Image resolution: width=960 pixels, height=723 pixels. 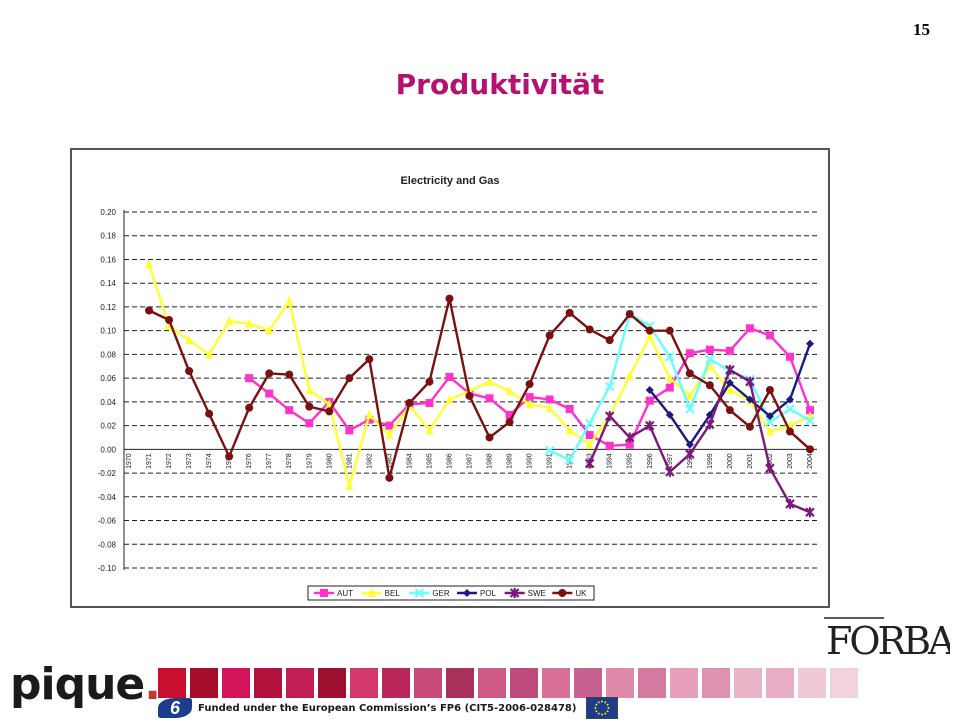 I want to click on x-tick-label: 1981, so click(x=349, y=461).